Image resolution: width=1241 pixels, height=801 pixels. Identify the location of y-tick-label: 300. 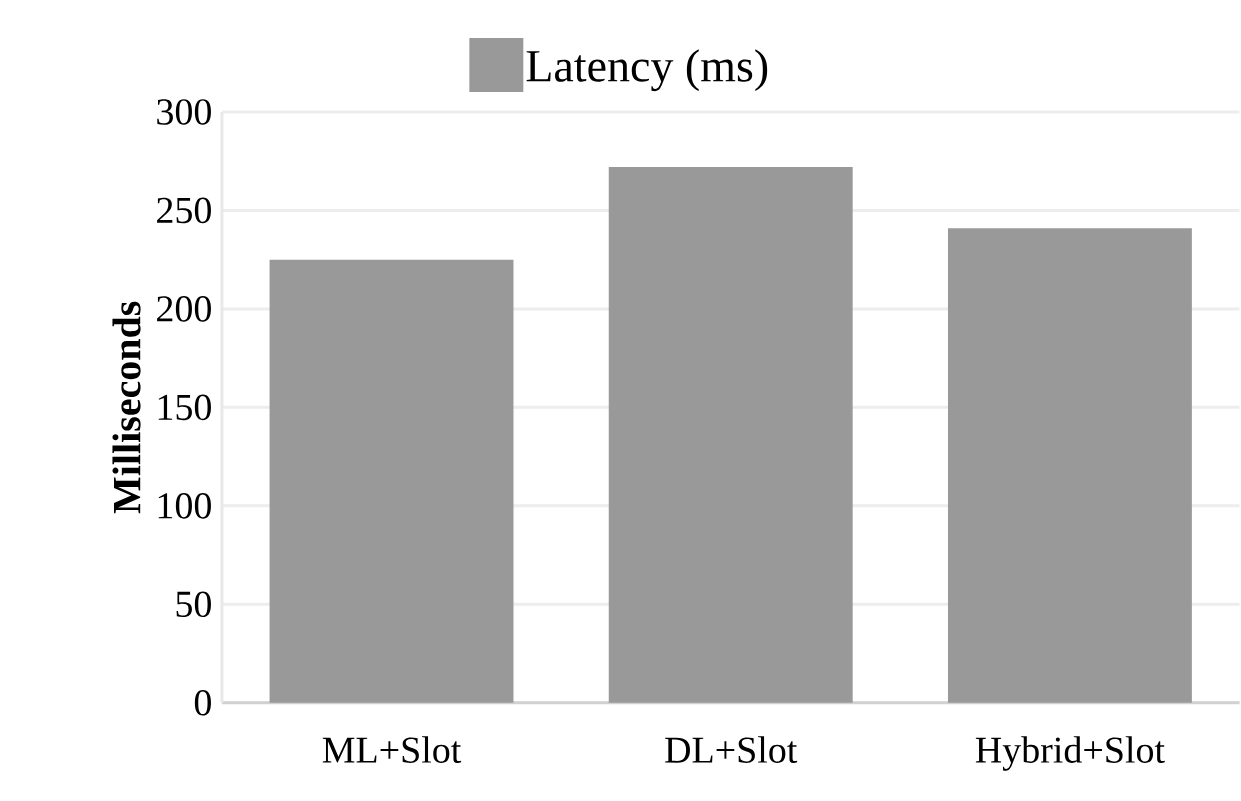
(184, 112).